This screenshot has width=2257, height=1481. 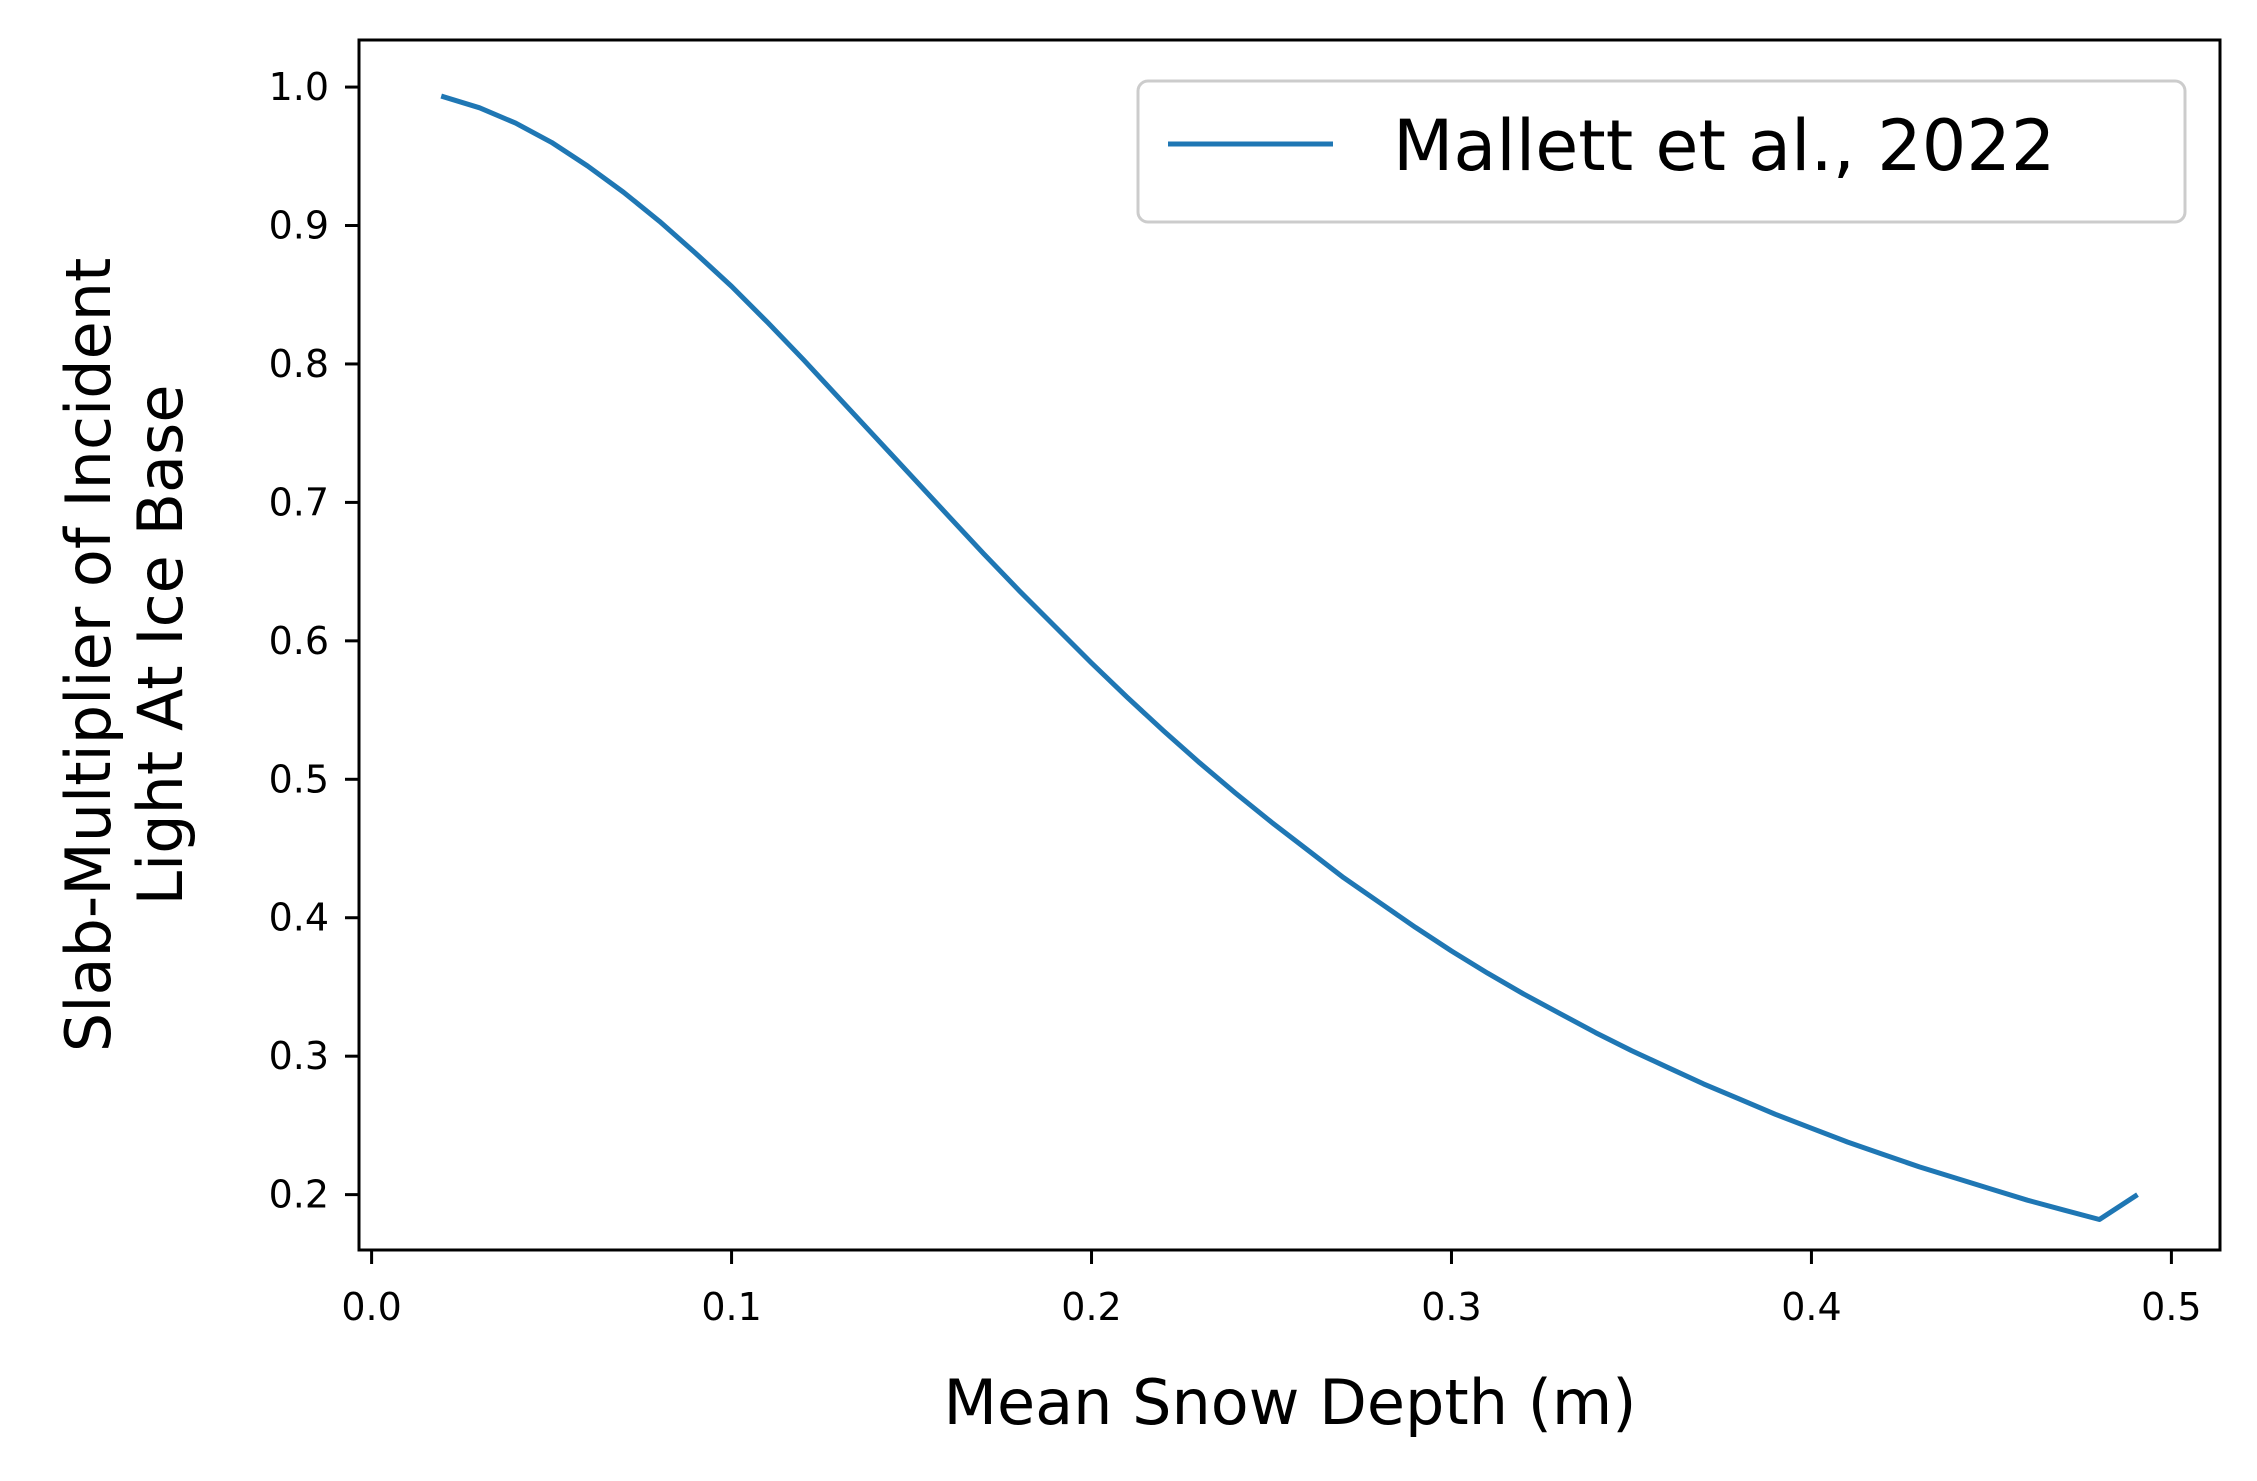 What do you see at coordinates (299, 779) in the screenshot?
I see `y-tick-label: 0.5` at bounding box center [299, 779].